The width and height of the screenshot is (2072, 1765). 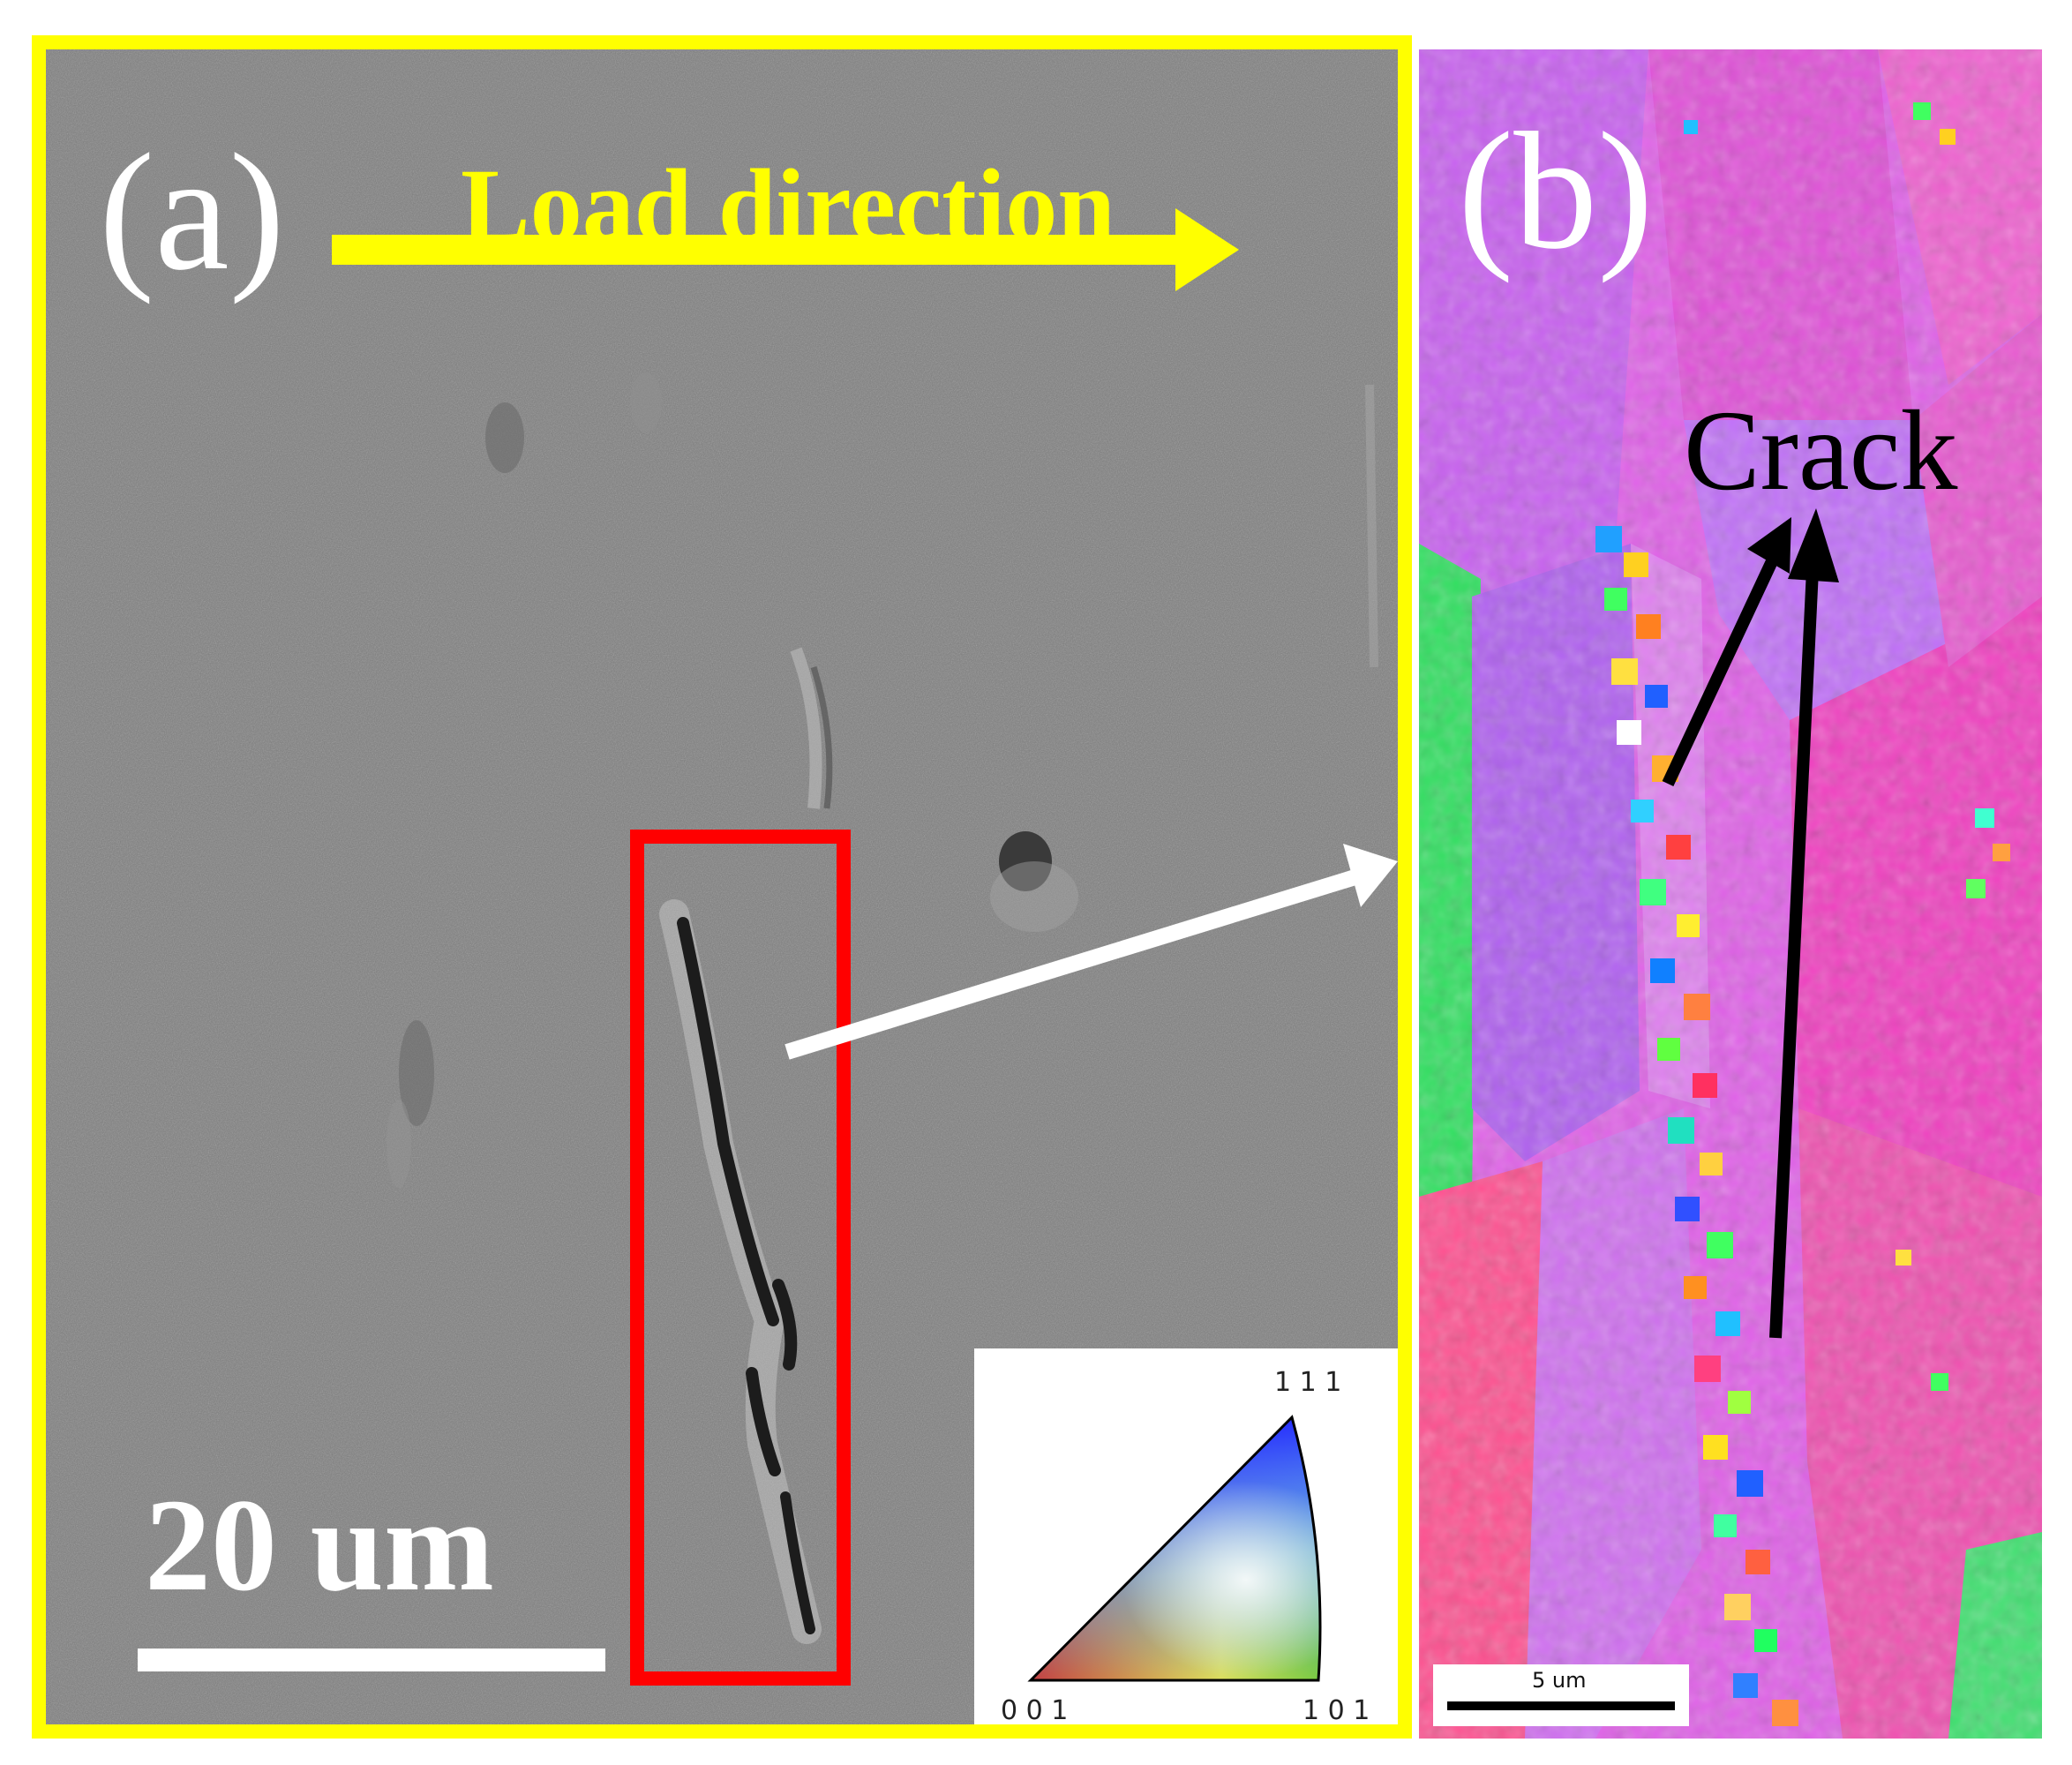 What do you see at coordinates (1035, 1710) in the screenshot?
I see `ipf-label-001: 0 0 1` at bounding box center [1035, 1710].